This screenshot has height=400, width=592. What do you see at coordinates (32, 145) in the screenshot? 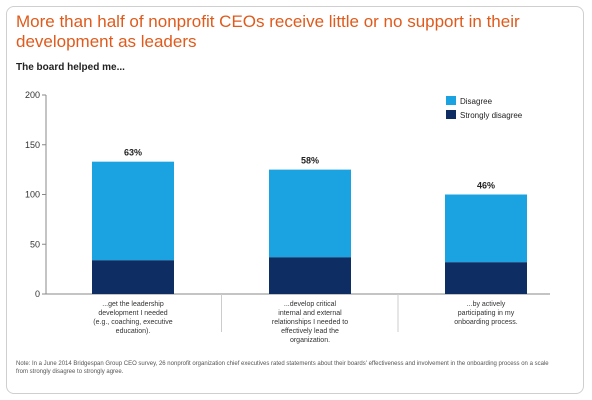
I see `y-tick-label: 150` at bounding box center [32, 145].